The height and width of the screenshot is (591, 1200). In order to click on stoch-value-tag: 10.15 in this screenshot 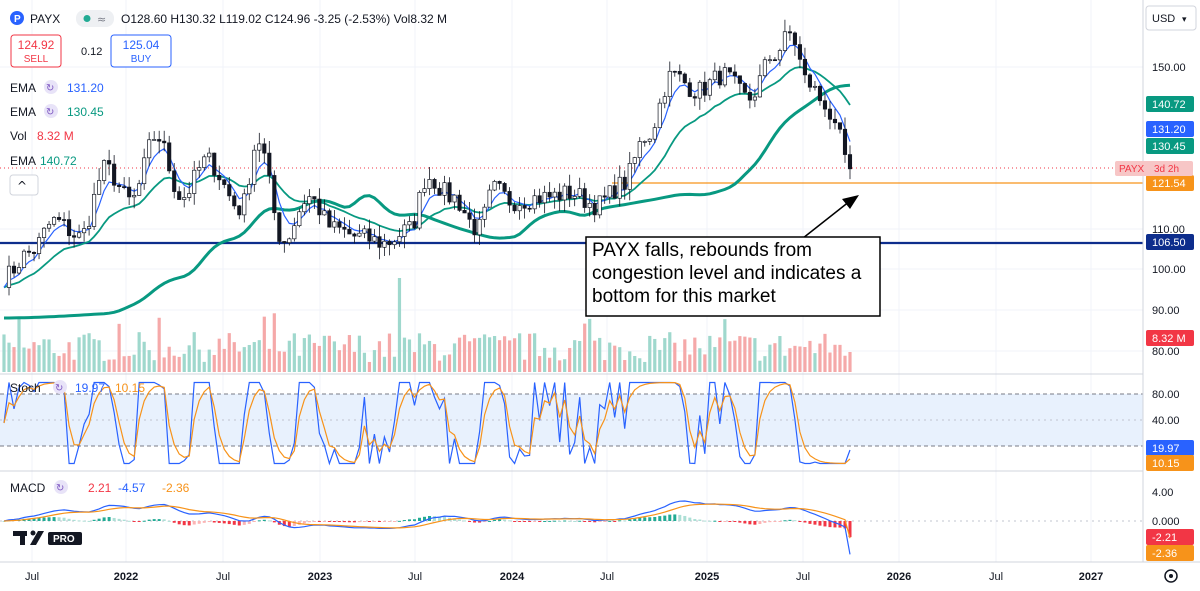, I will do `click(1170, 463)`.